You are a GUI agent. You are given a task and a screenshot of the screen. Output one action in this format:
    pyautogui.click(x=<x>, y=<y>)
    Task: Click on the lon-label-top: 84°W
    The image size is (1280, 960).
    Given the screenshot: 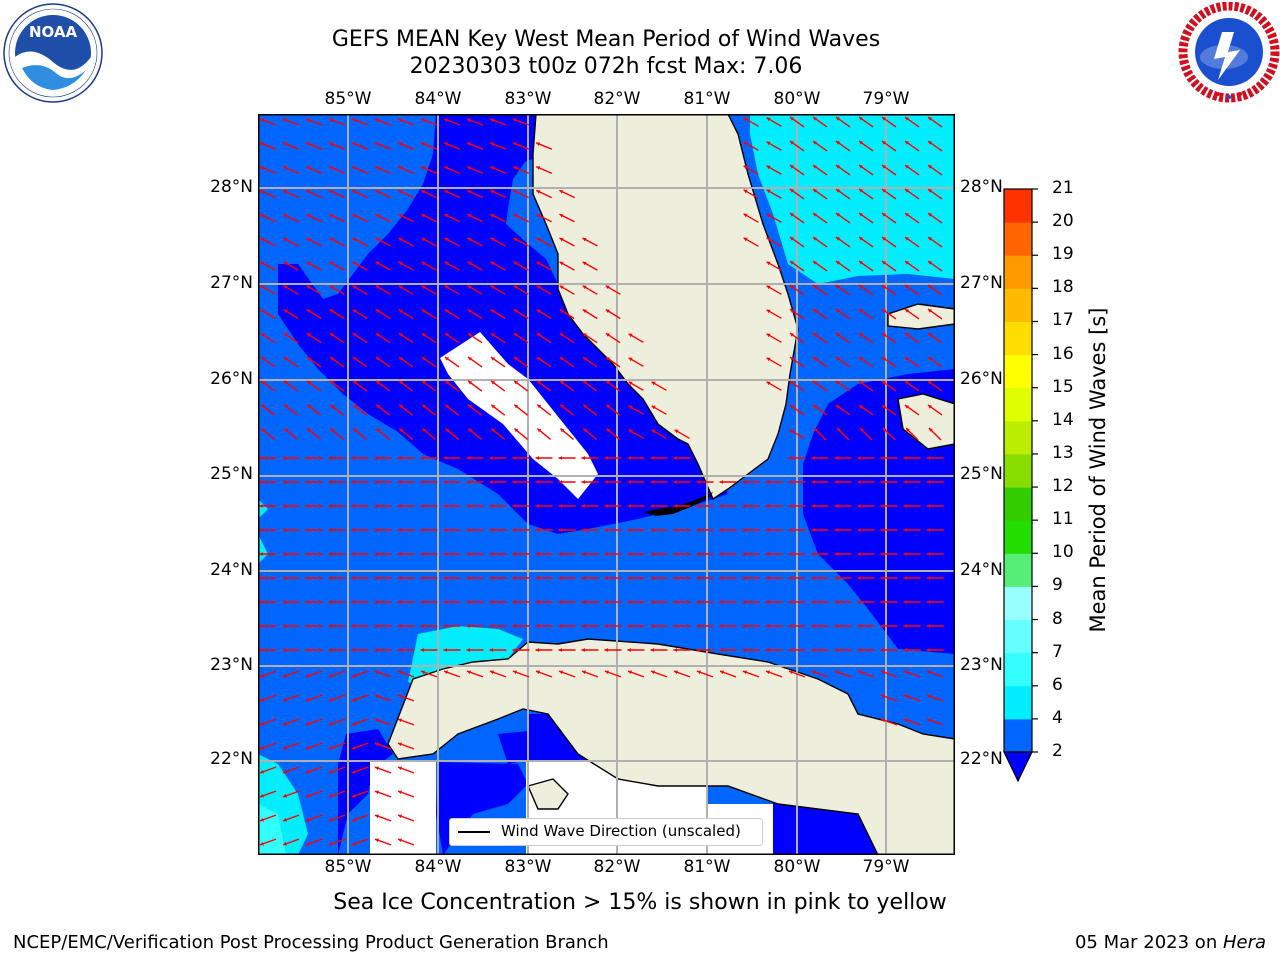 What is the action you would take?
    pyautogui.click(x=438, y=99)
    